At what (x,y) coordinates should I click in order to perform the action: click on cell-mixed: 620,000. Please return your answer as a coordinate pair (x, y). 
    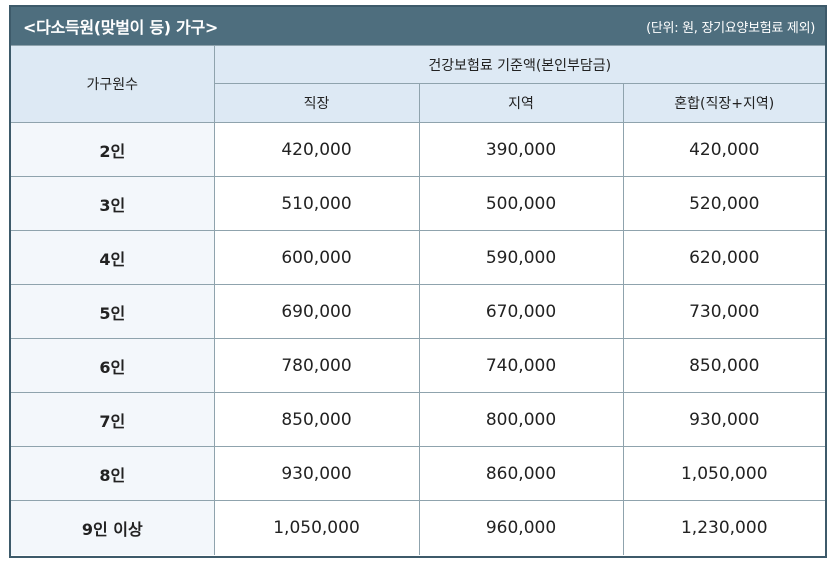
    Looking at the image, I should click on (723, 257).